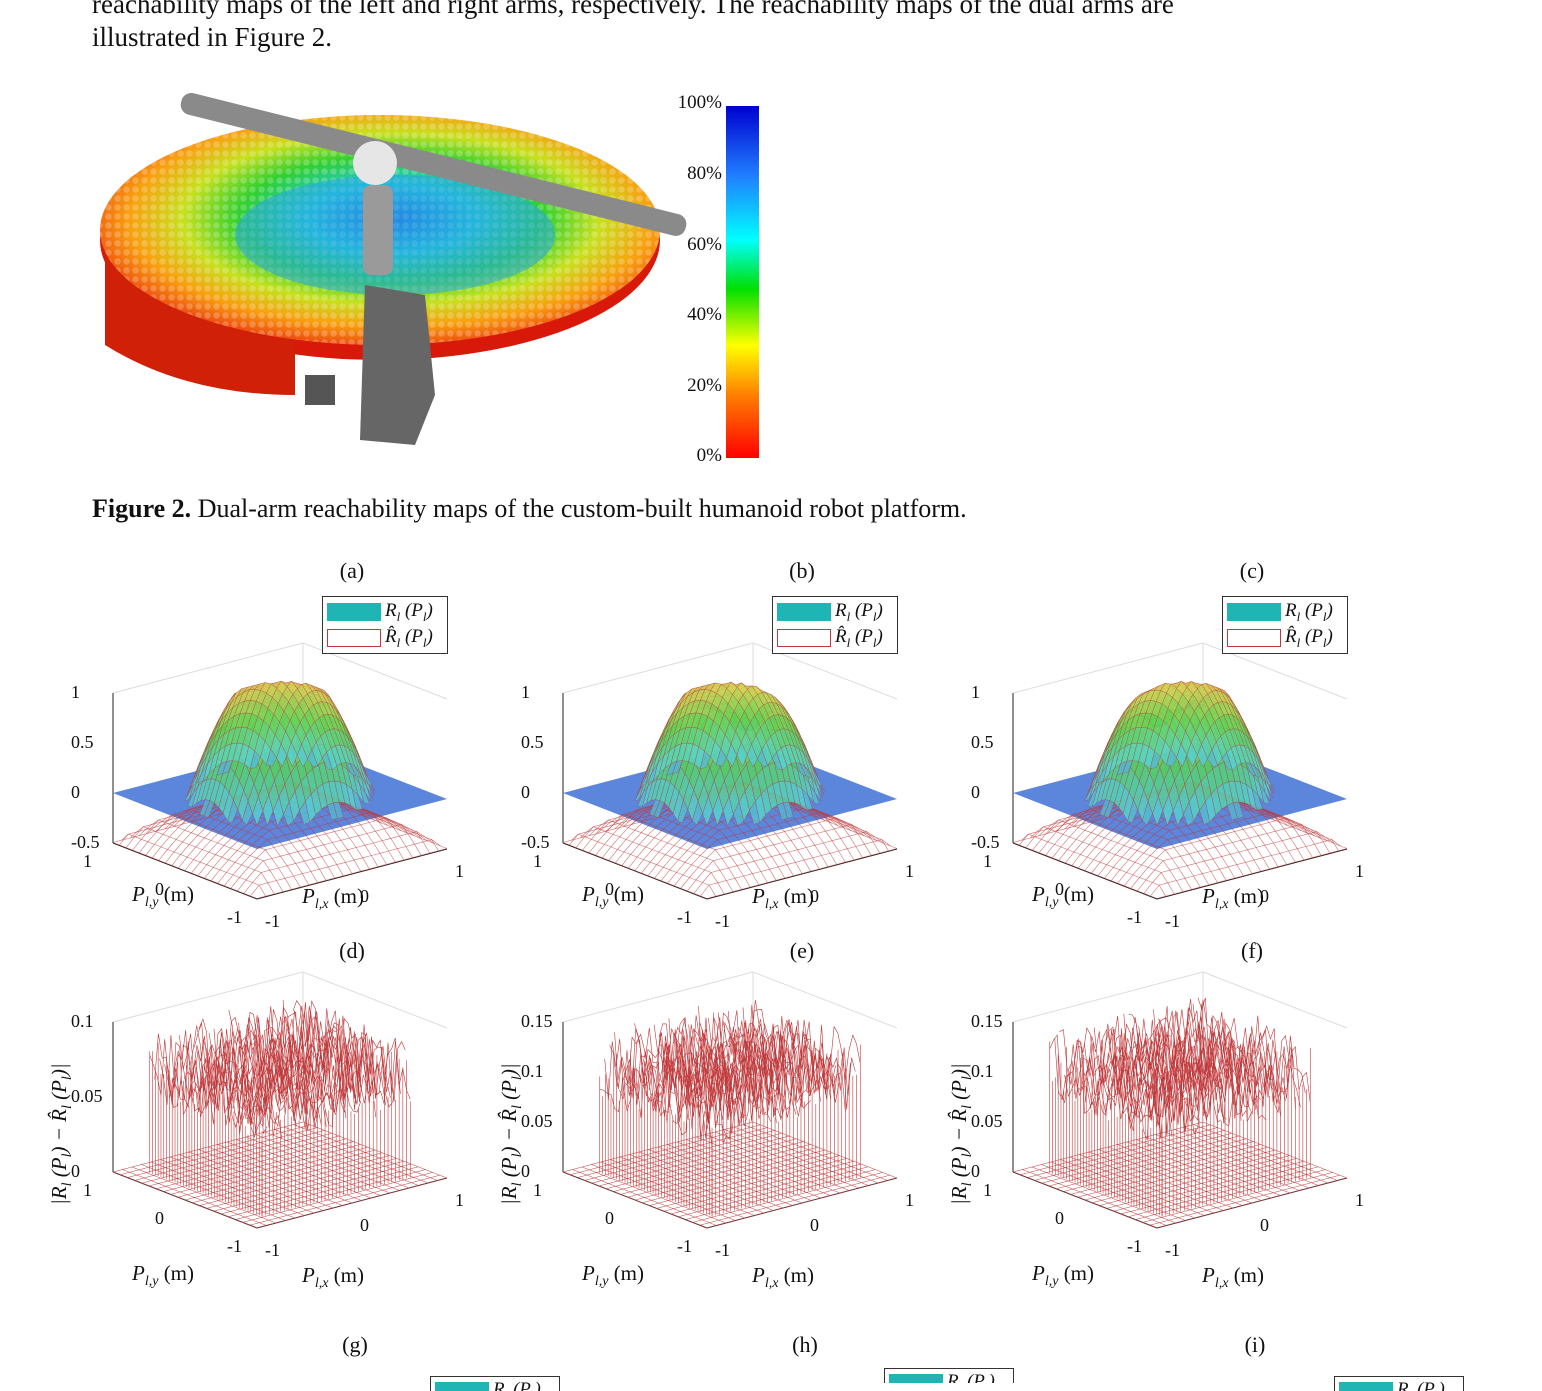  I want to click on colorbar-tick-label: 20%, so click(704, 385).